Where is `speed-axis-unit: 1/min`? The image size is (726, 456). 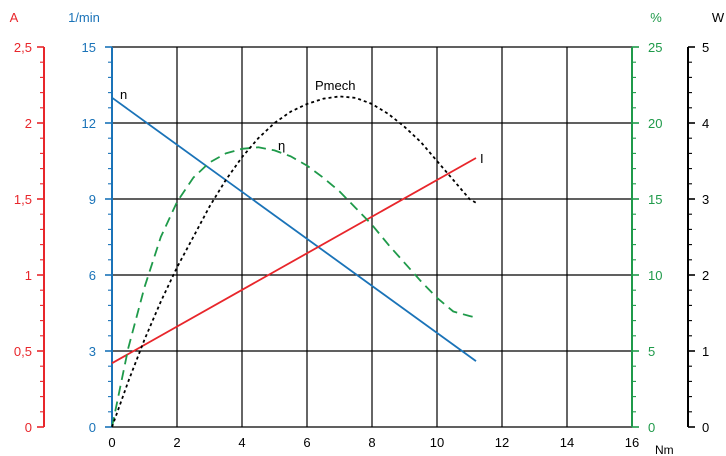 speed-axis-unit: 1/min is located at coordinates (84, 17).